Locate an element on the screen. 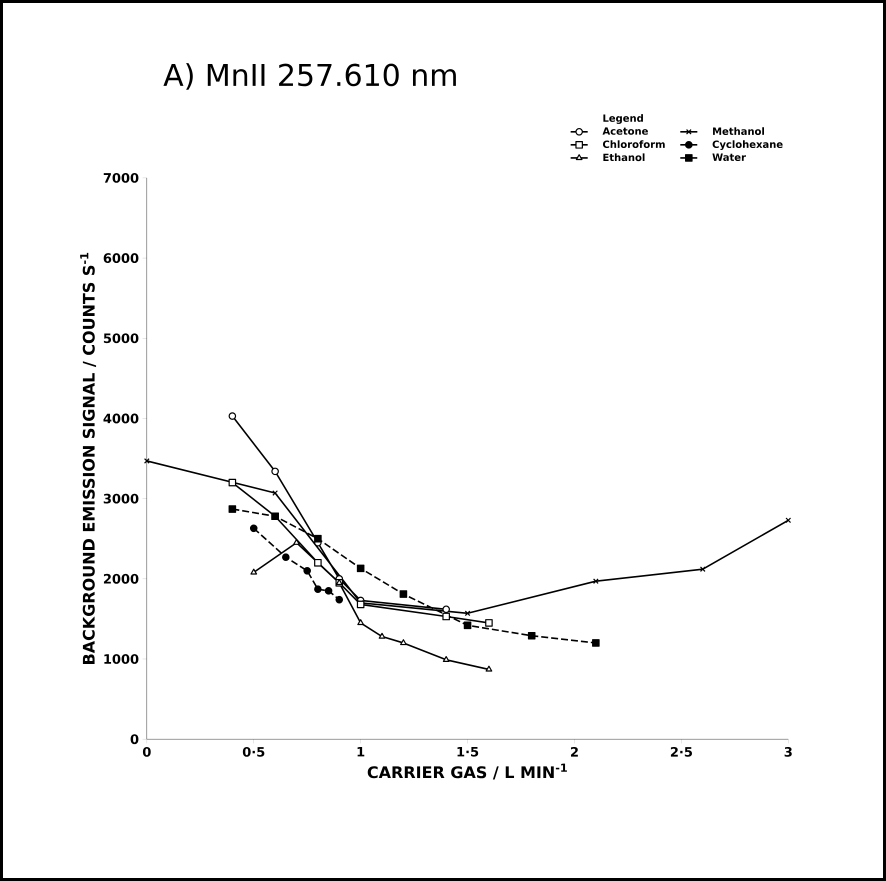  x-tick-label: 2·5 is located at coordinates (681, 751).